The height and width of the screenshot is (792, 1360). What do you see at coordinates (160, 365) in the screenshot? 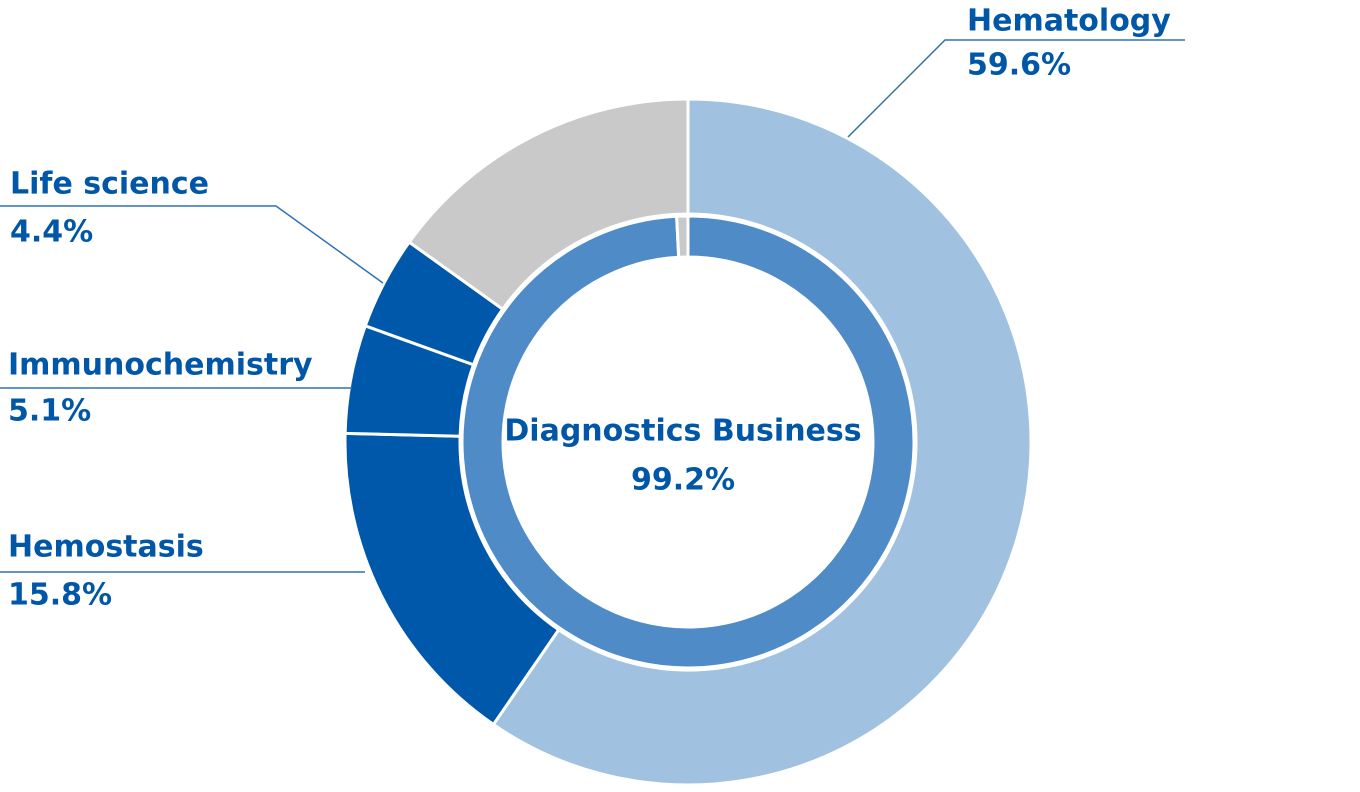
I see `category-label: Immunochemistry` at bounding box center [160, 365].